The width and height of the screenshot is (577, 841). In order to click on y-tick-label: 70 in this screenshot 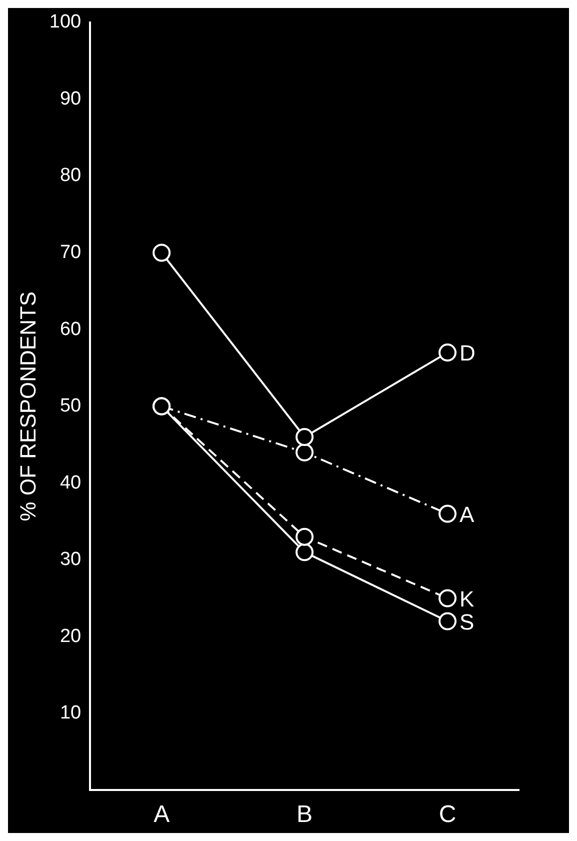, I will do `click(71, 252)`.